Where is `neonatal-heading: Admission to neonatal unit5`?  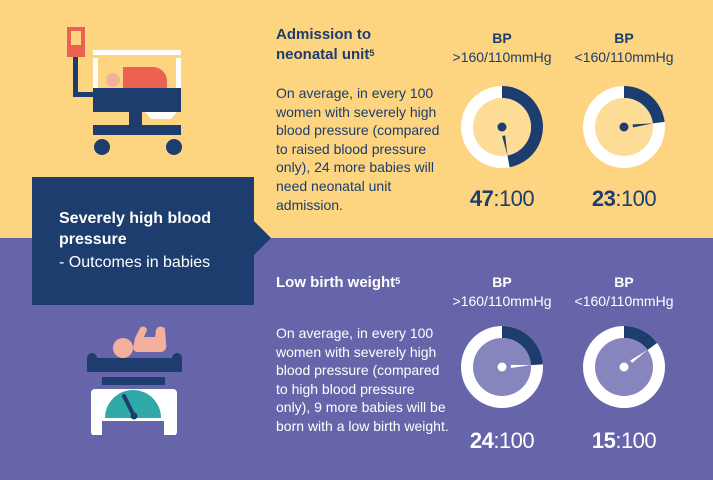 neonatal-heading: Admission to neonatal unit5 is located at coordinates (325, 45).